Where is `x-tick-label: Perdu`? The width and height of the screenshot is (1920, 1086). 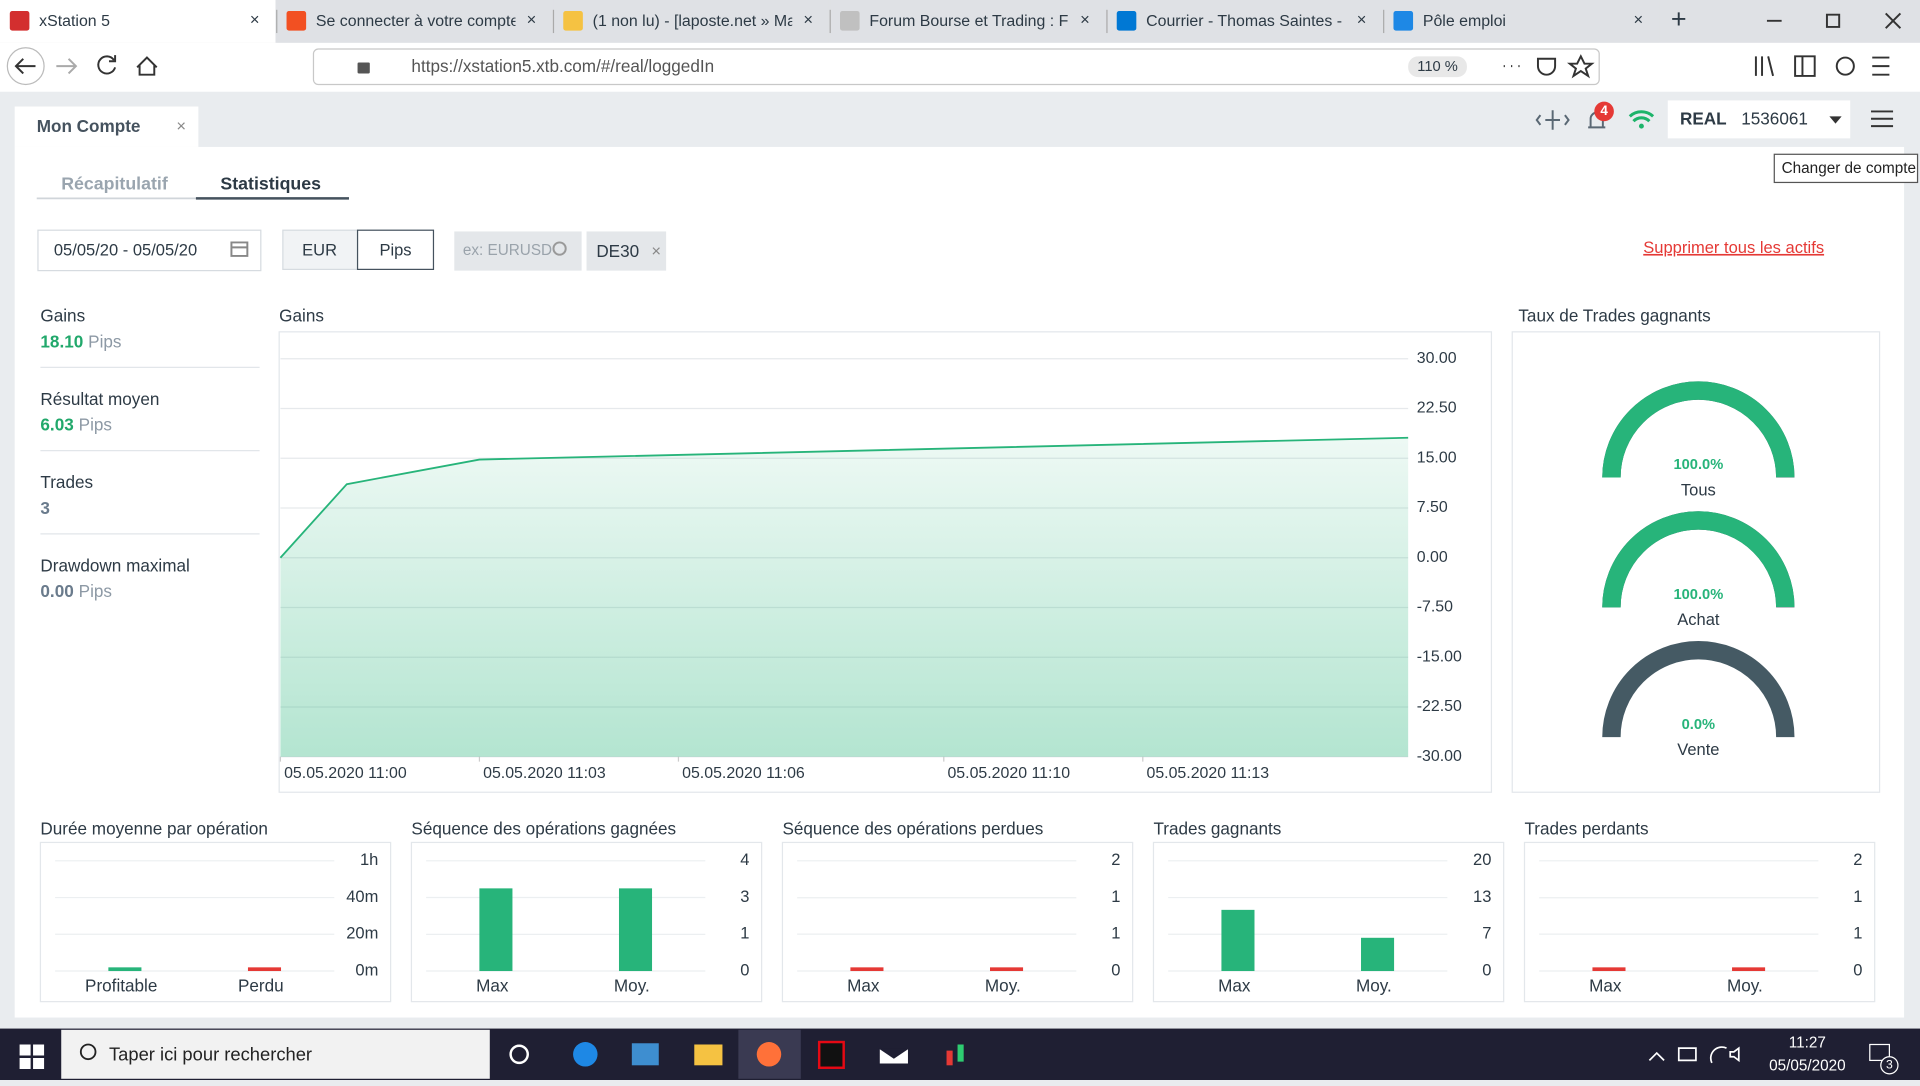
x-tick-label: Perdu is located at coordinates (261, 985).